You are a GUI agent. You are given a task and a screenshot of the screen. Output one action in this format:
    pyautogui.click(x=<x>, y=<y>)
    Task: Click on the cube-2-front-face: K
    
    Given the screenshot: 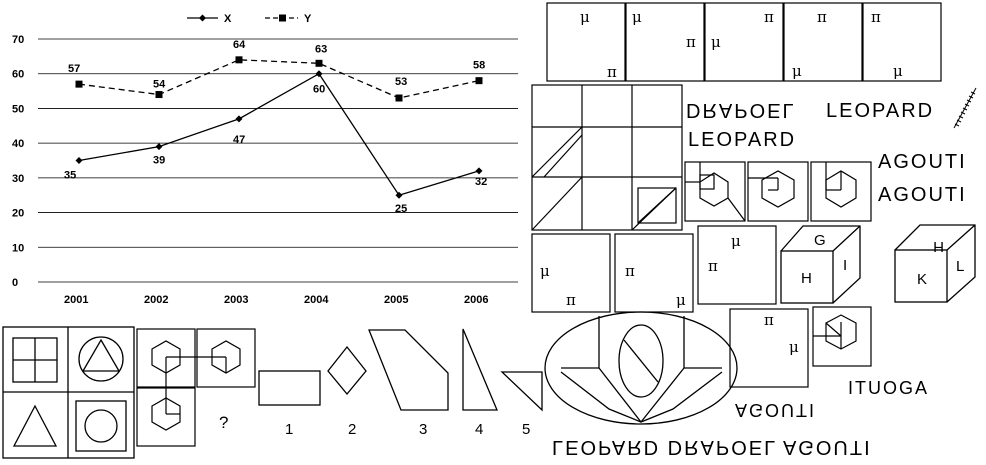 What is the action you would take?
    pyautogui.click(x=922, y=279)
    